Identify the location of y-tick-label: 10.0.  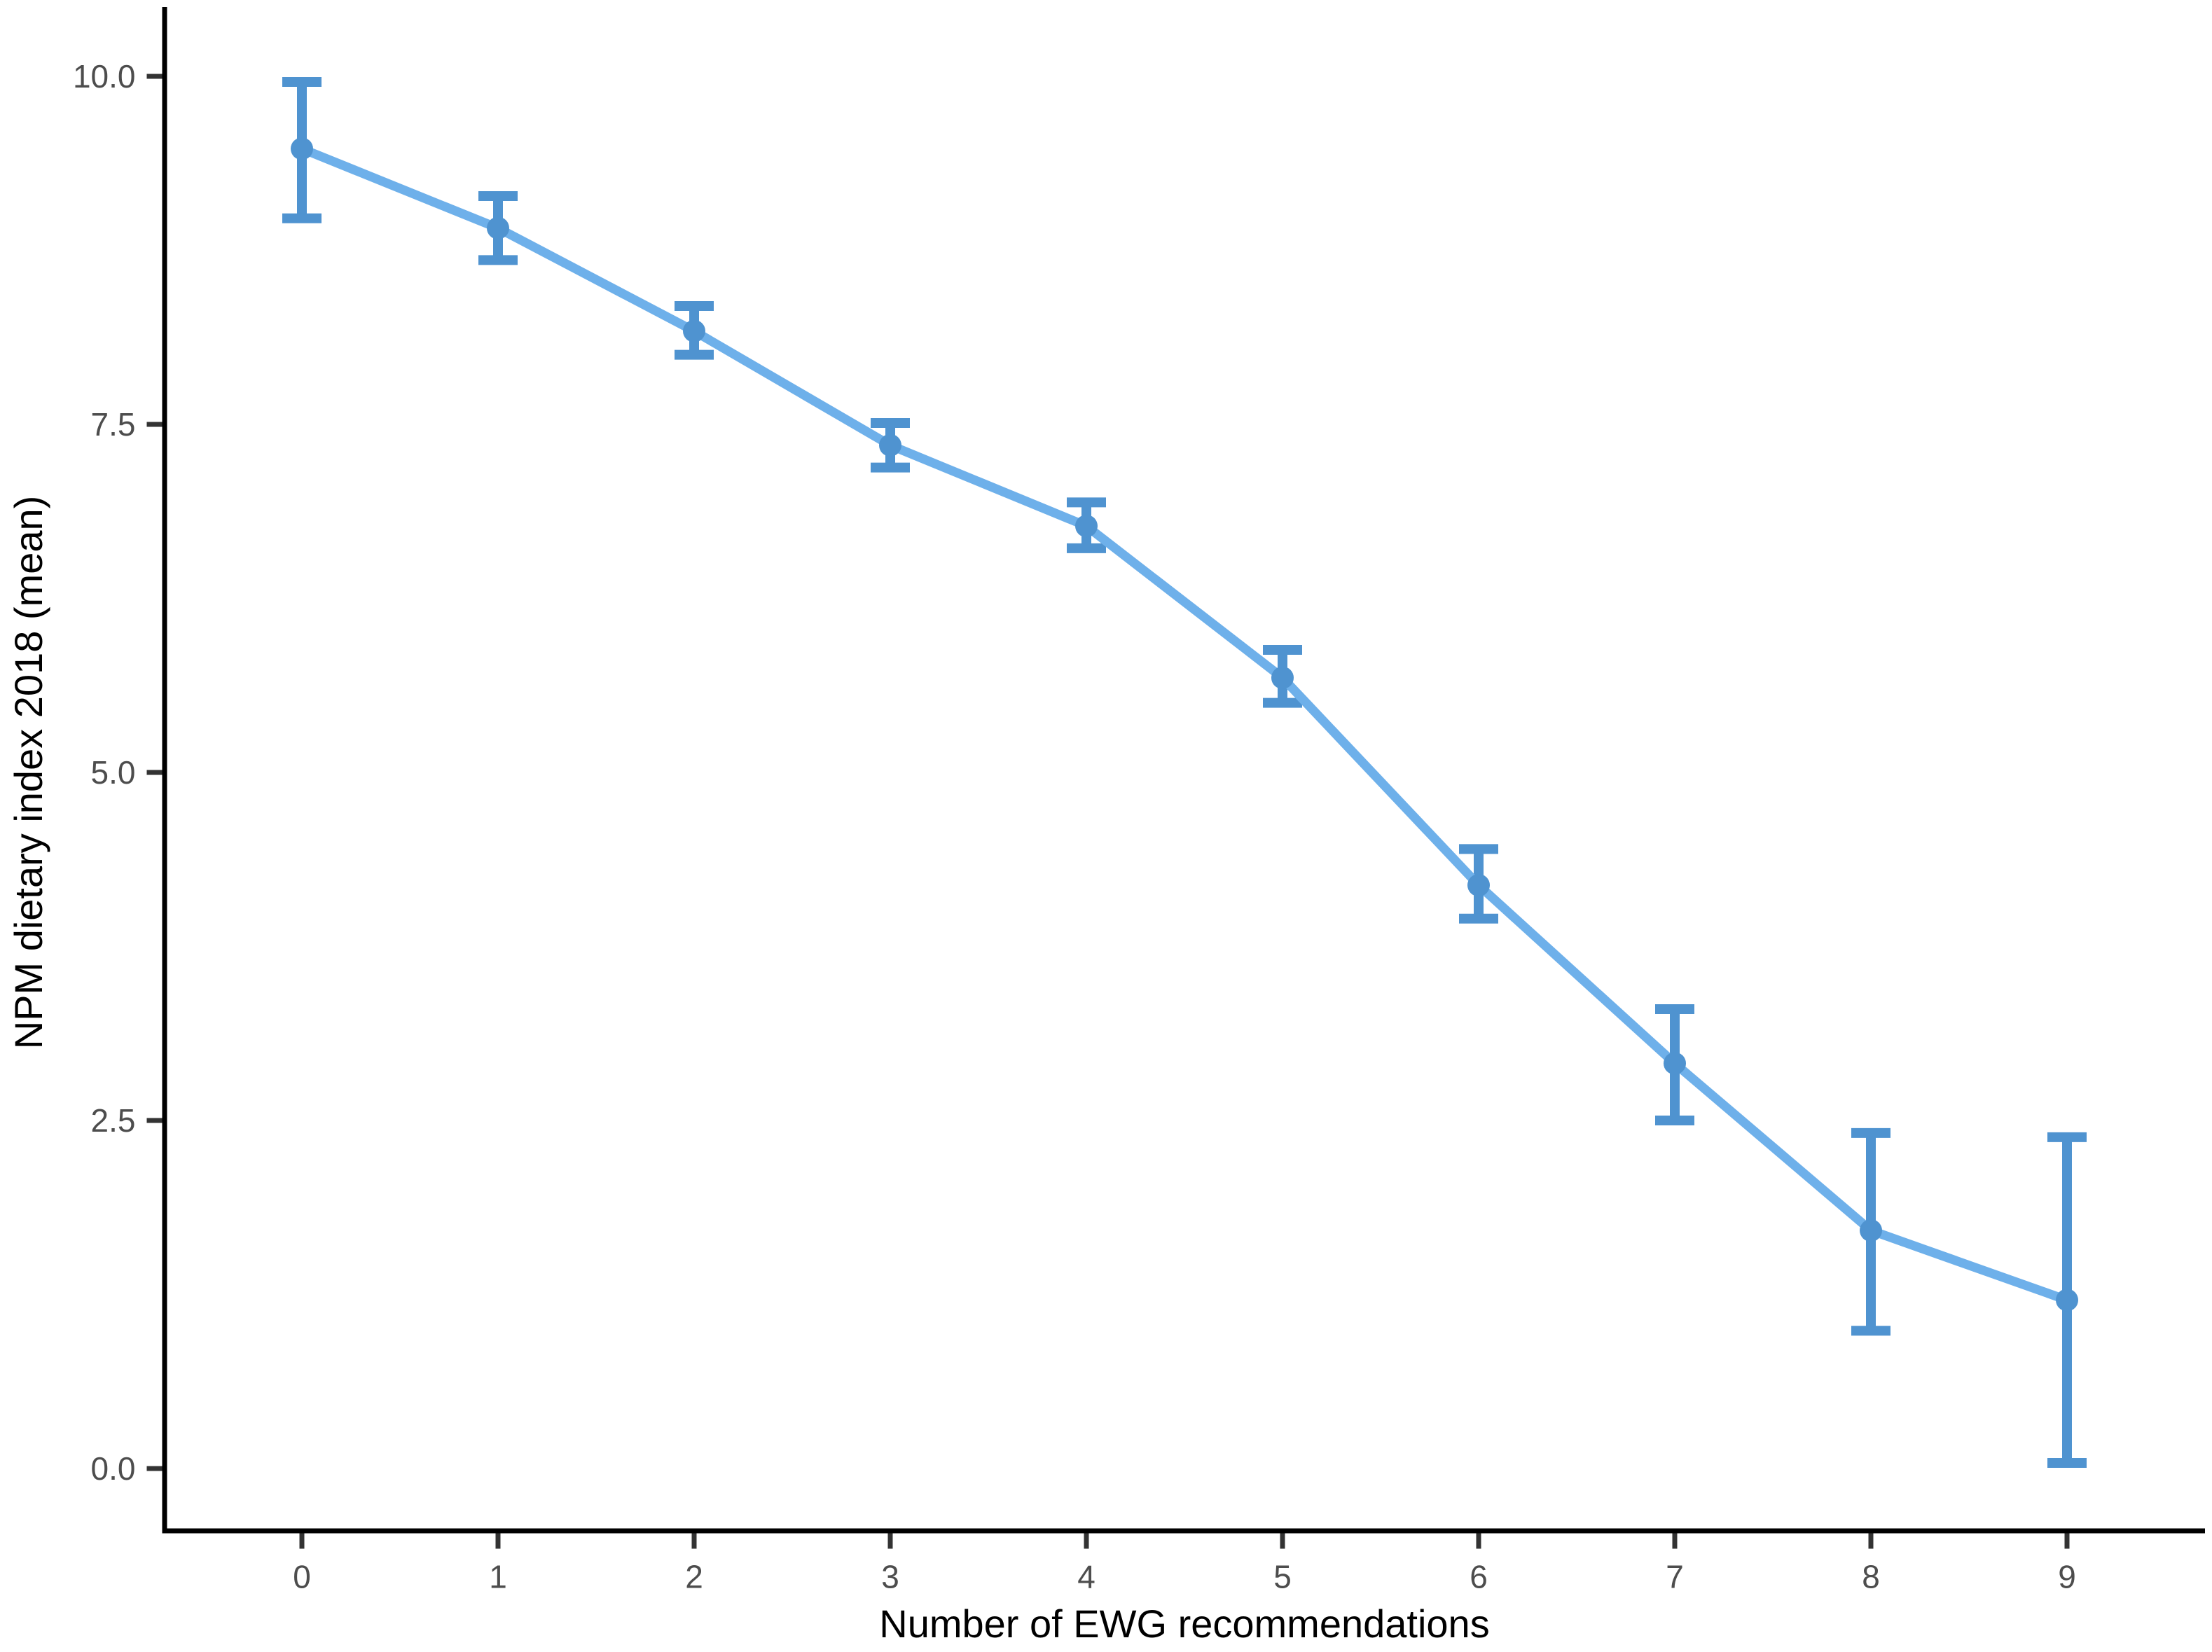
(104, 76).